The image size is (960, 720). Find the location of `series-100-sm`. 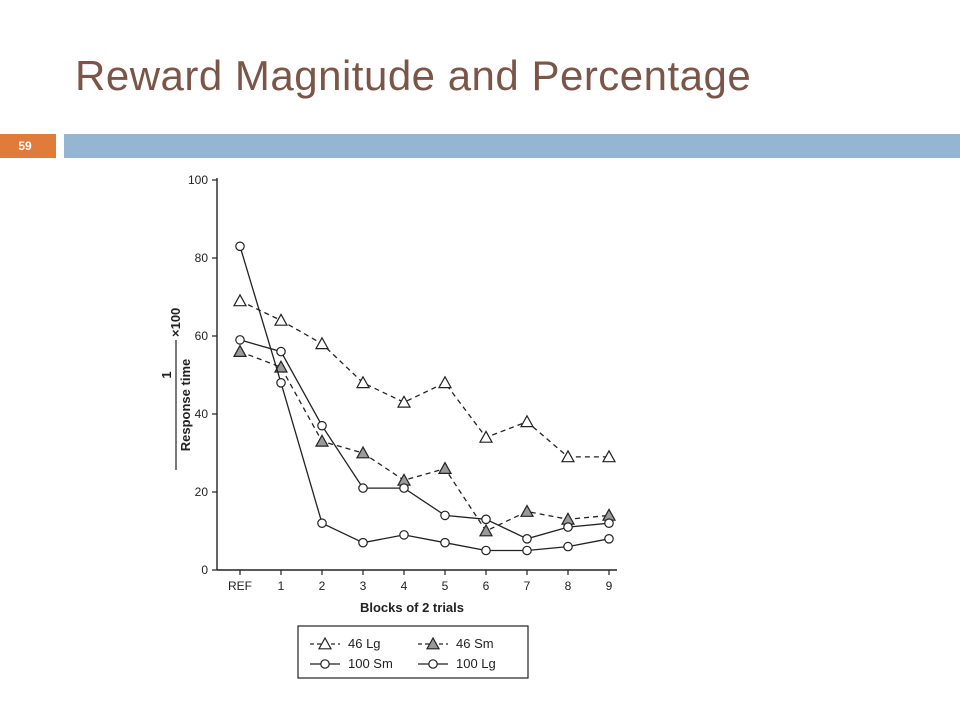

series-100-sm is located at coordinates (424, 439).